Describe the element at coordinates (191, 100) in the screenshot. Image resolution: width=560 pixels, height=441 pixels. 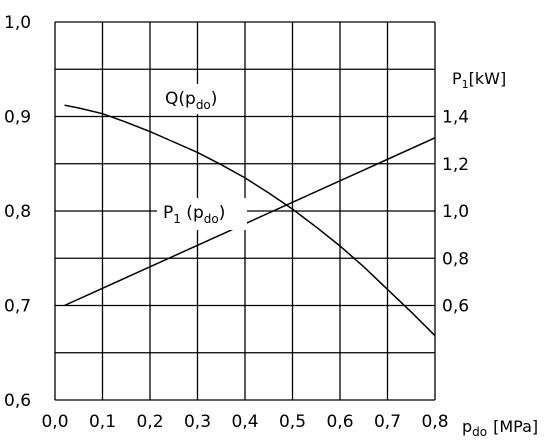
I see `q-curve-label: Q(pdo)` at that location.